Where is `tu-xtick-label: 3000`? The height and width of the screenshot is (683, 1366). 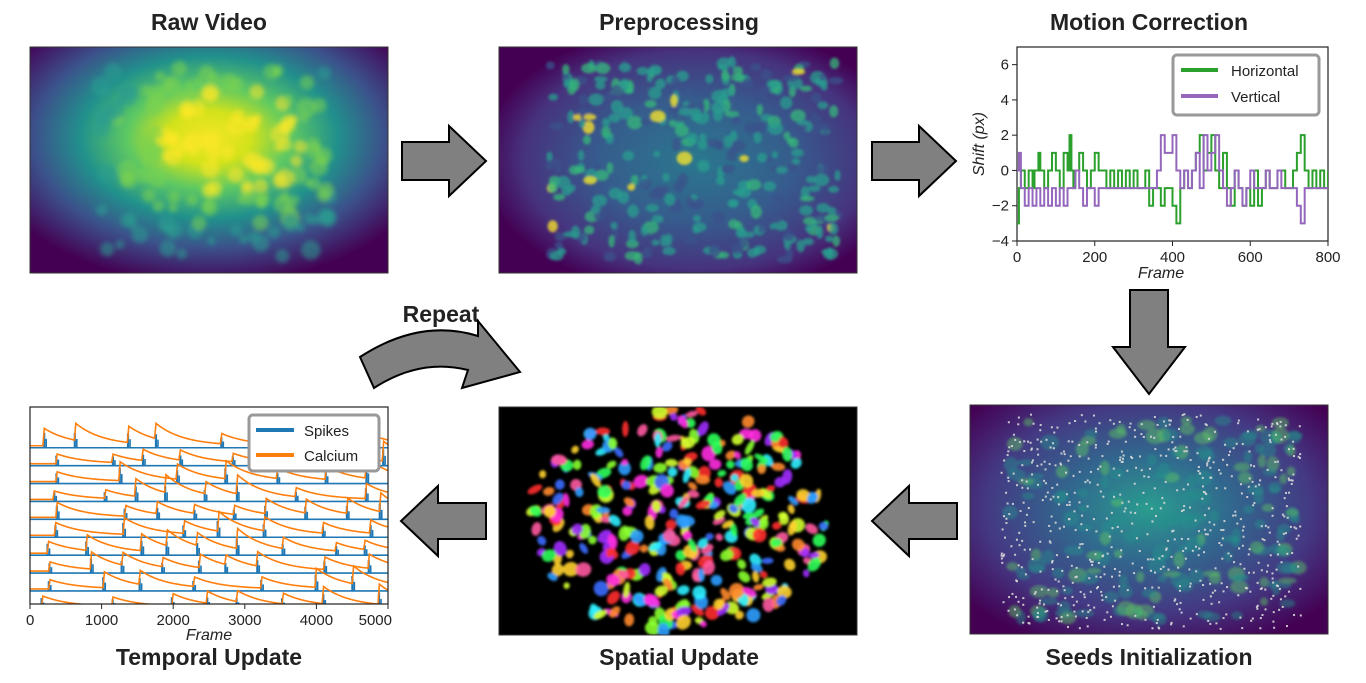 tu-xtick-label: 3000 is located at coordinates (244, 620).